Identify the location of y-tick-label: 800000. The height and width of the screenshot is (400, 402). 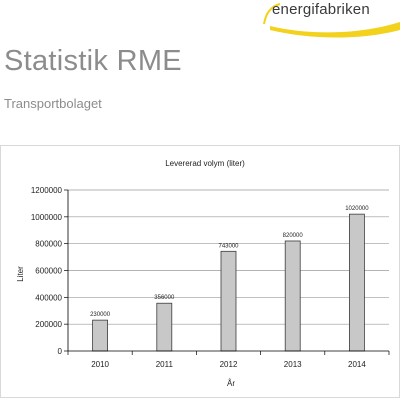
(48, 244).